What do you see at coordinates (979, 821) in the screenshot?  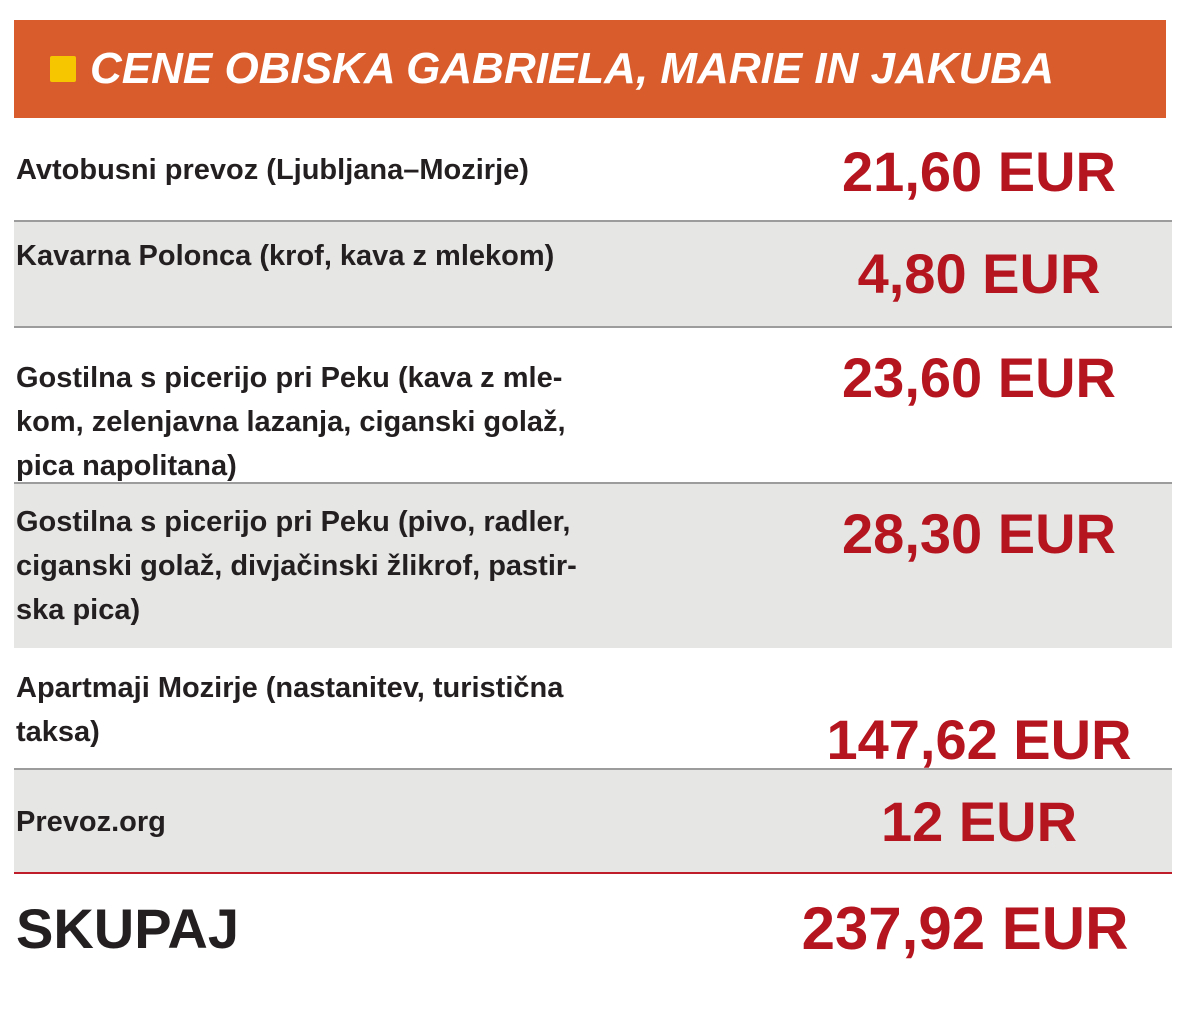 I see `row-price: 12 EUR` at bounding box center [979, 821].